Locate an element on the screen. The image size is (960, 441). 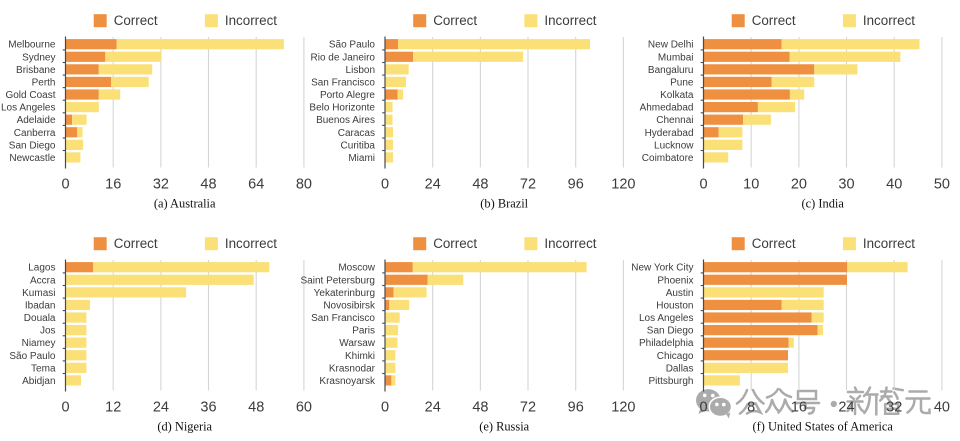
svg-text: Warsaw is located at coordinates (357, 343).